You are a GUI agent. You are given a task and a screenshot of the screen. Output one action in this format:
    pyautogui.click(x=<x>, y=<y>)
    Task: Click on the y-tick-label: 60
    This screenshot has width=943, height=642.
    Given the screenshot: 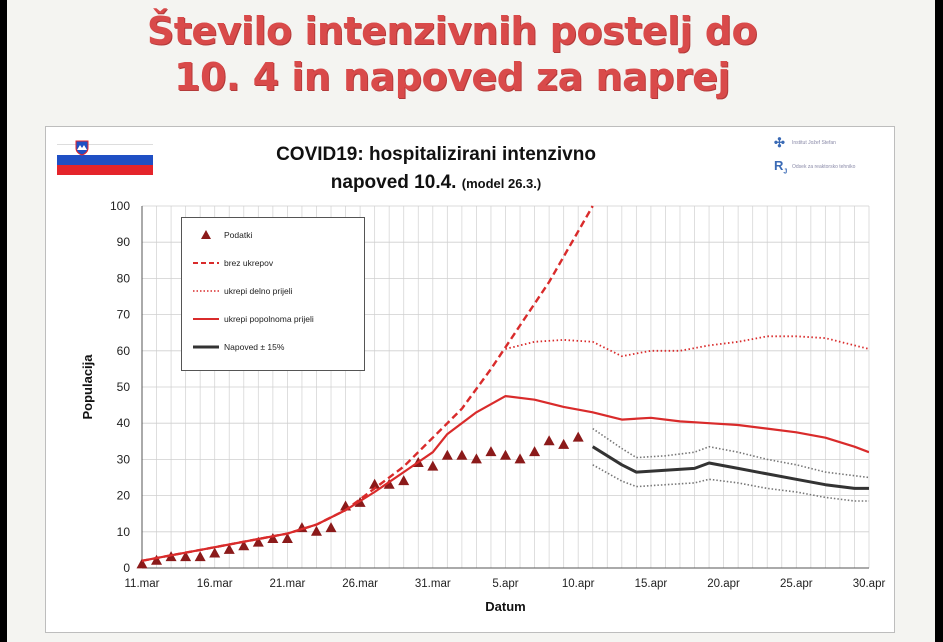 What is the action you would take?
    pyautogui.click(x=124, y=351)
    